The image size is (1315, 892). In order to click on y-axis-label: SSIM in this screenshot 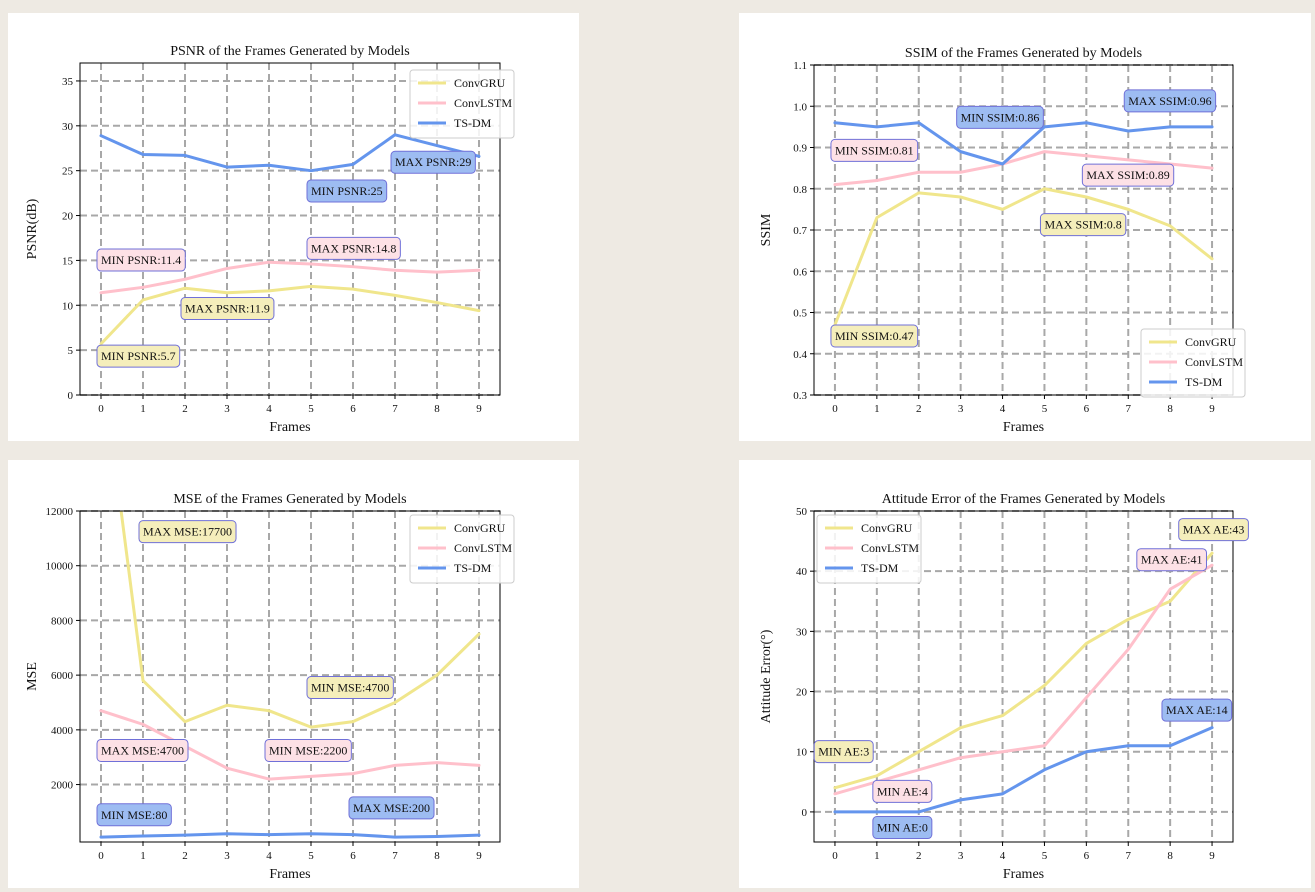, I will do `click(766, 229)`.